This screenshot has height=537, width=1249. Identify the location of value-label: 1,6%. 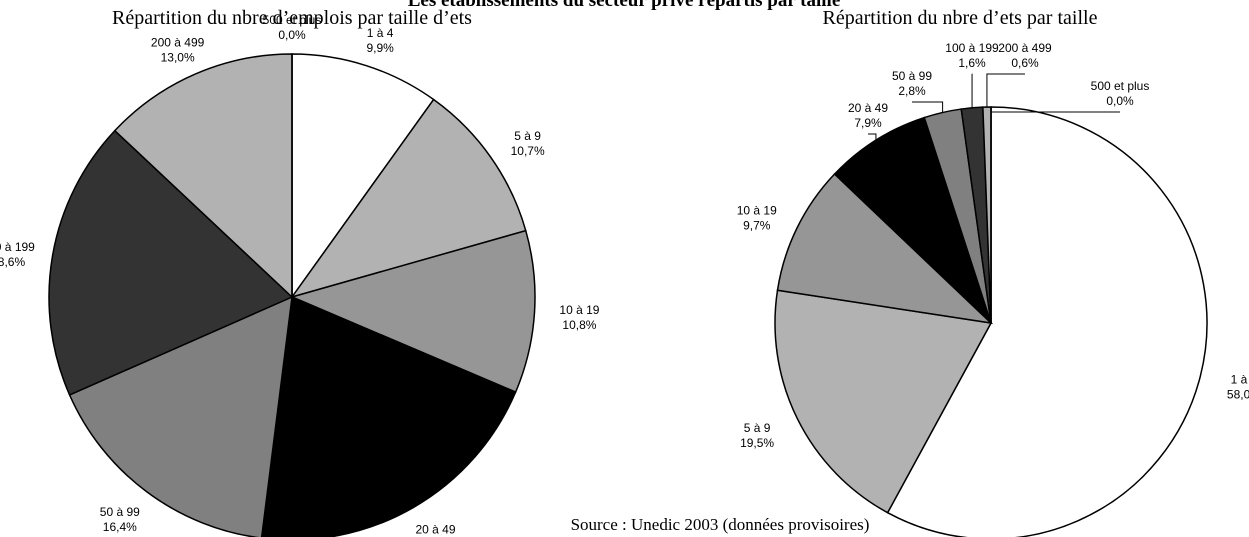
(972, 63).